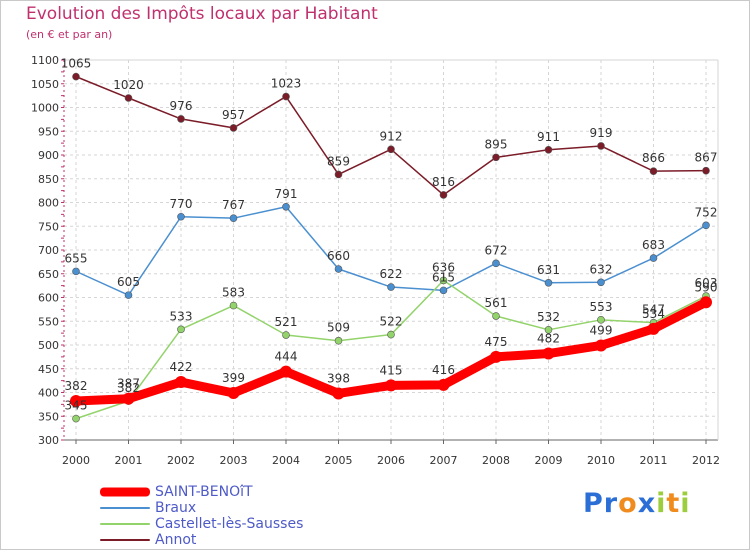  I want to click on data-label: 561, so click(496, 303).